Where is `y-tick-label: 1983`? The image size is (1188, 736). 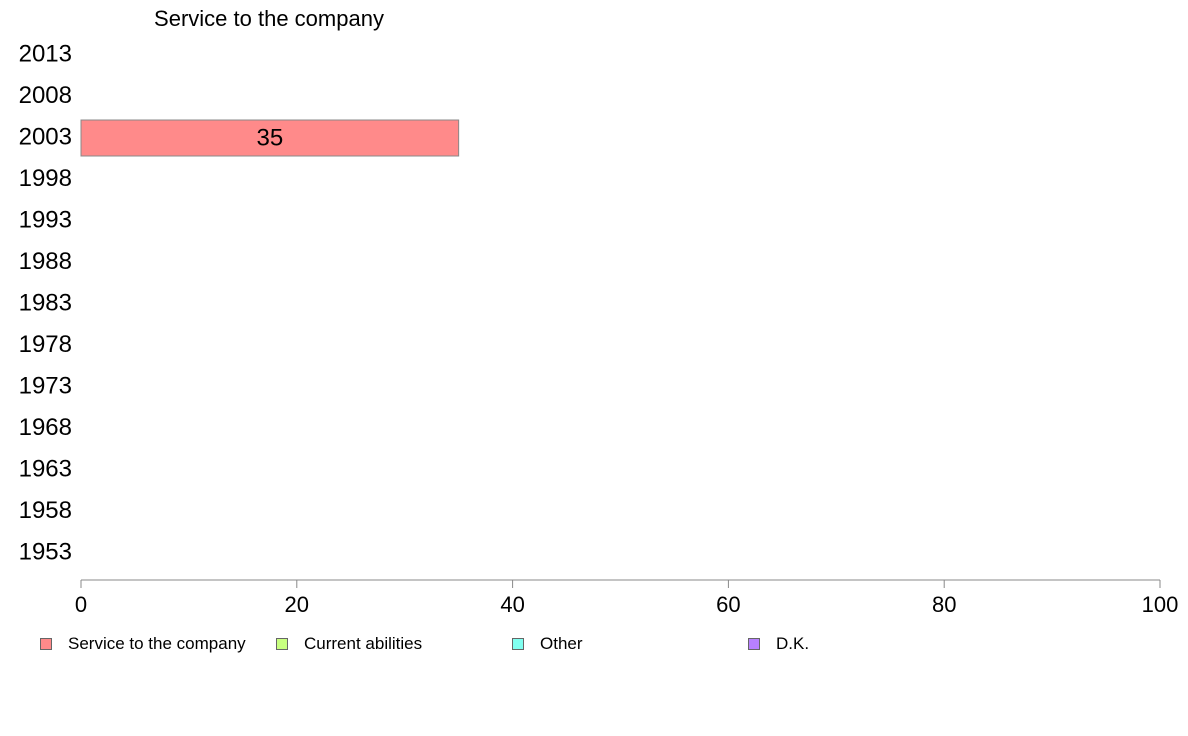
y-tick-label: 1983 is located at coordinates (45, 302).